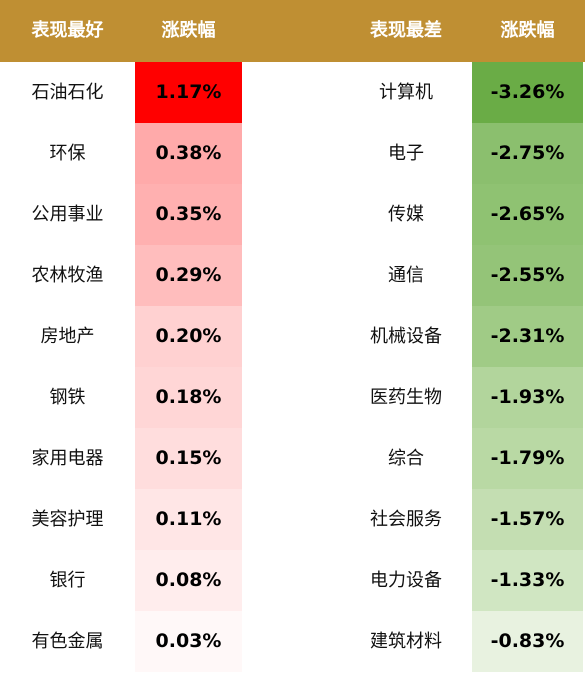  Describe the element at coordinates (406, 92) in the screenshot. I see `worst-sector-name: 计算机` at that location.